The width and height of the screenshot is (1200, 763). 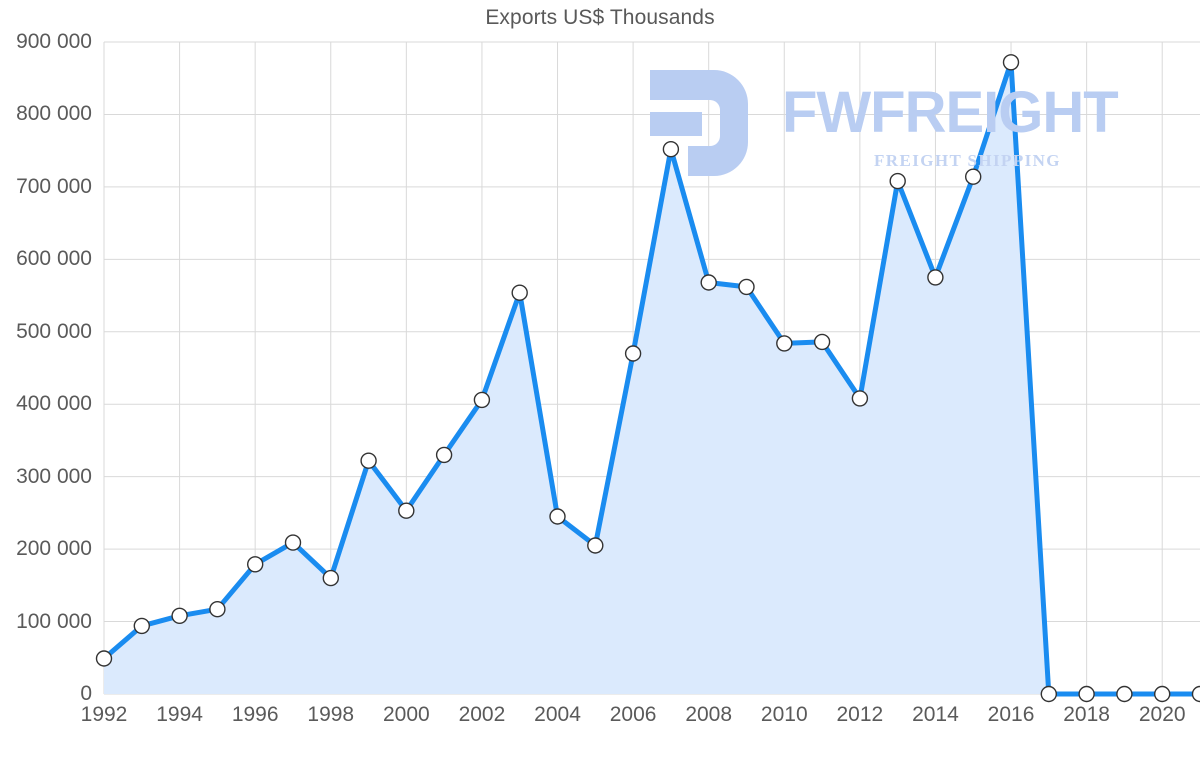 What do you see at coordinates (557, 714) in the screenshot?
I see `x-axis-tick-label: 2004` at bounding box center [557, 714].